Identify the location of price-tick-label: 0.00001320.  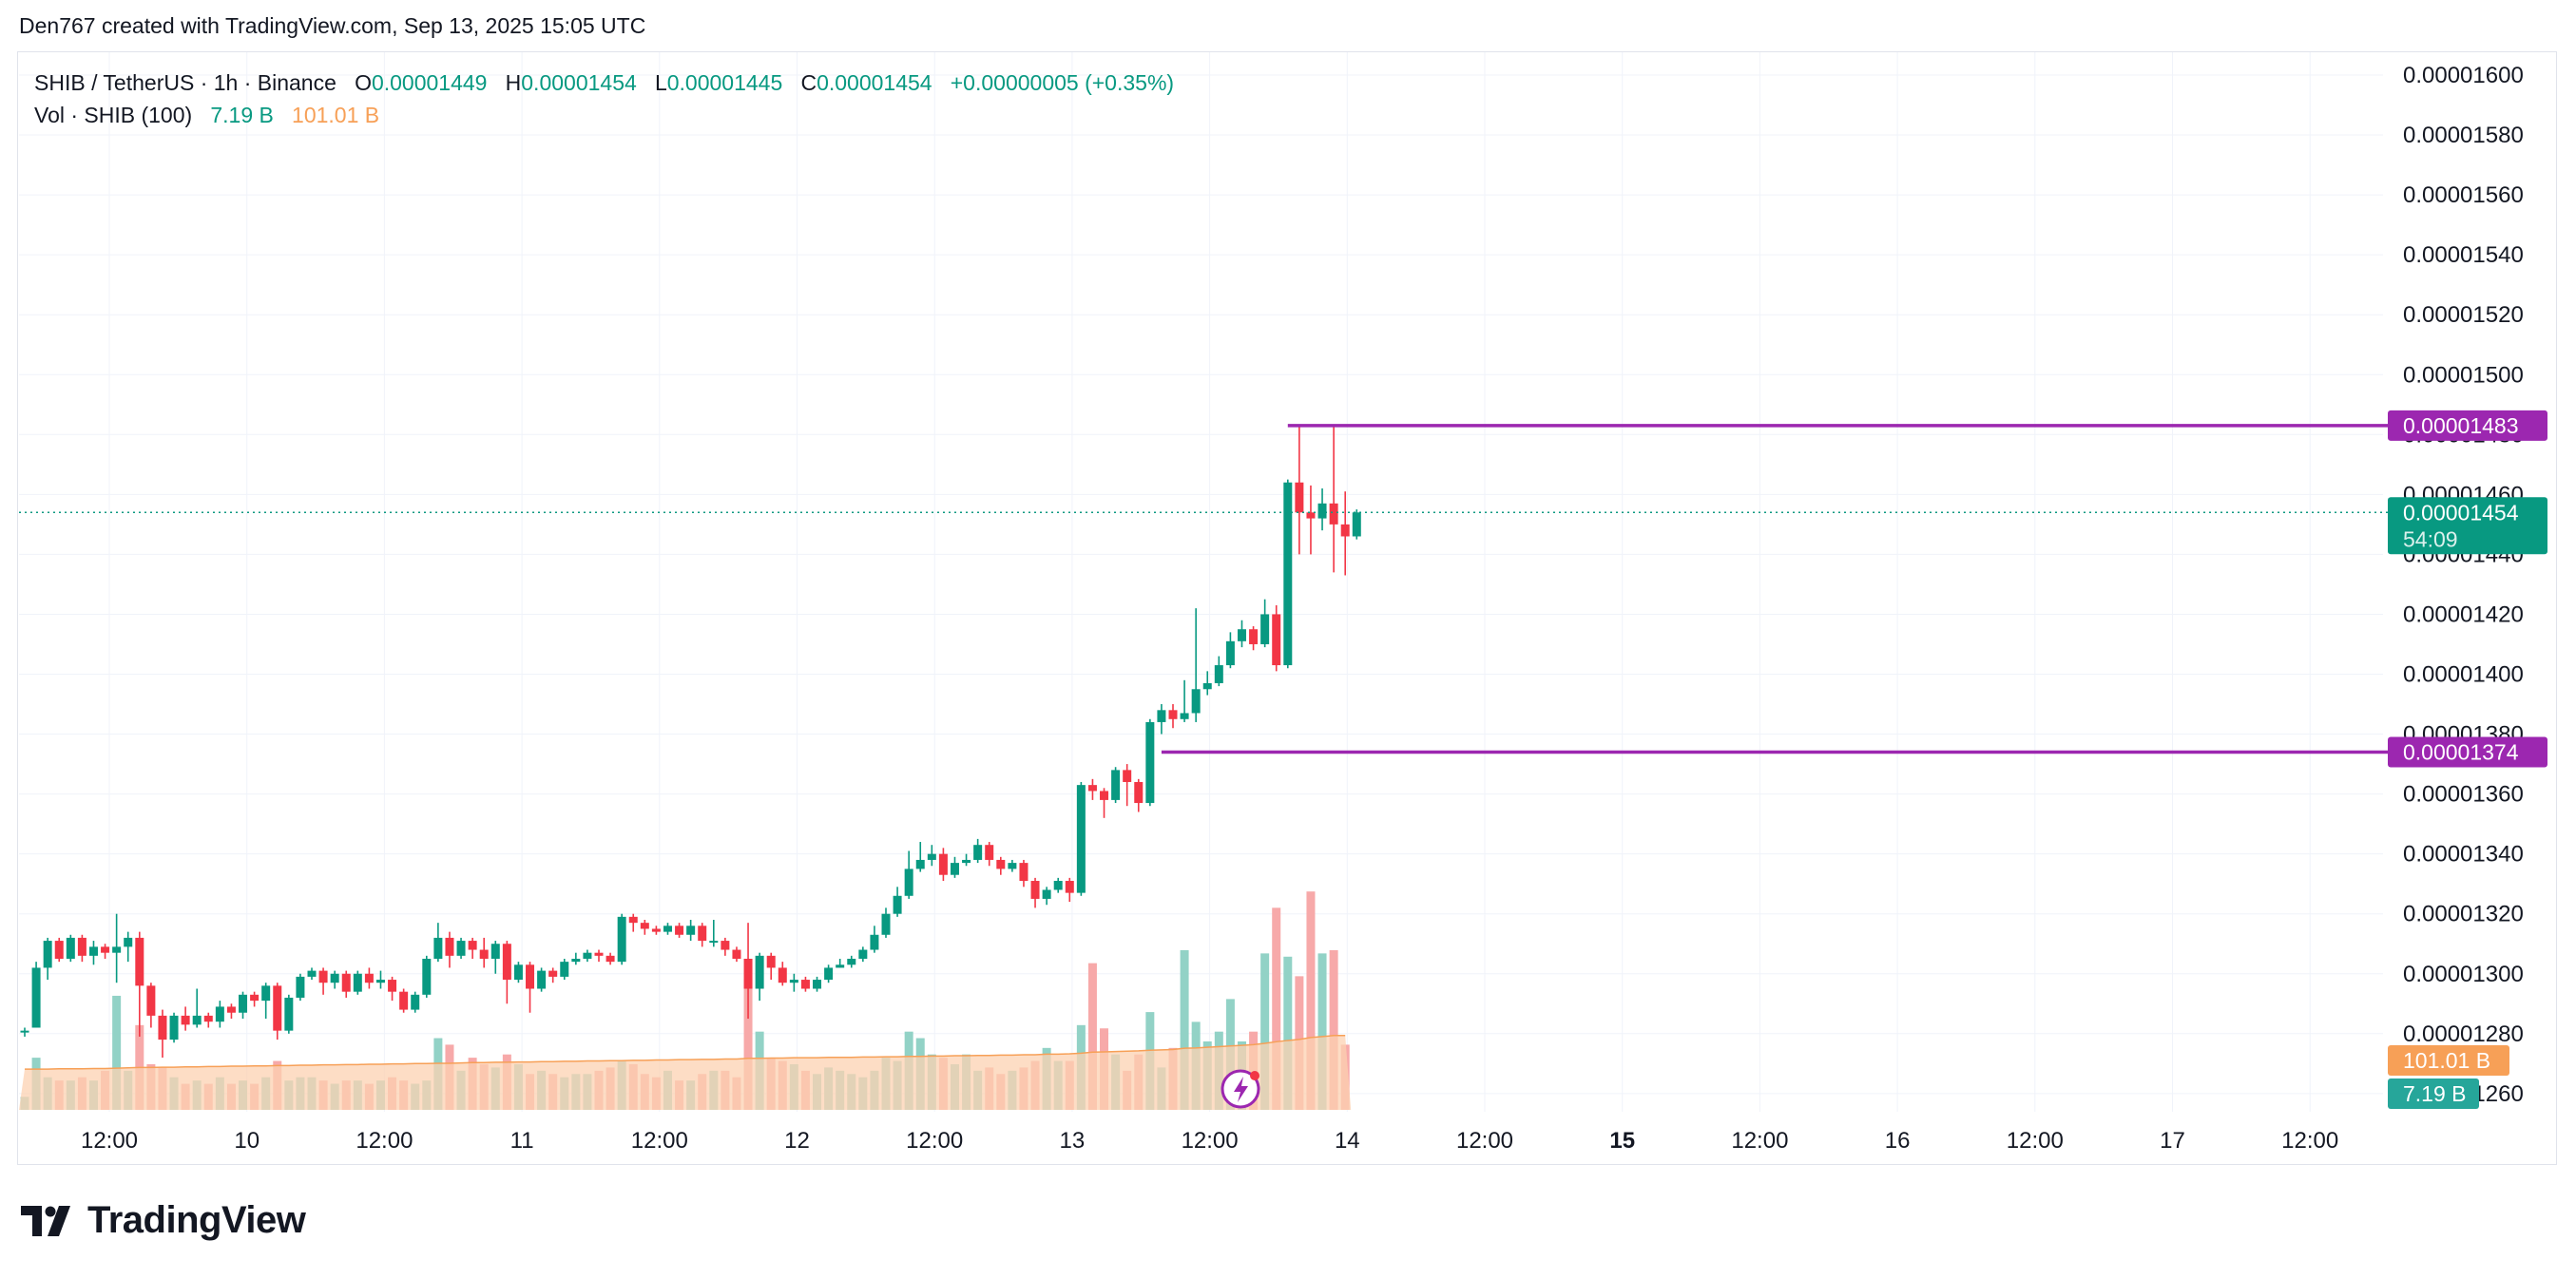
(2463, 914).